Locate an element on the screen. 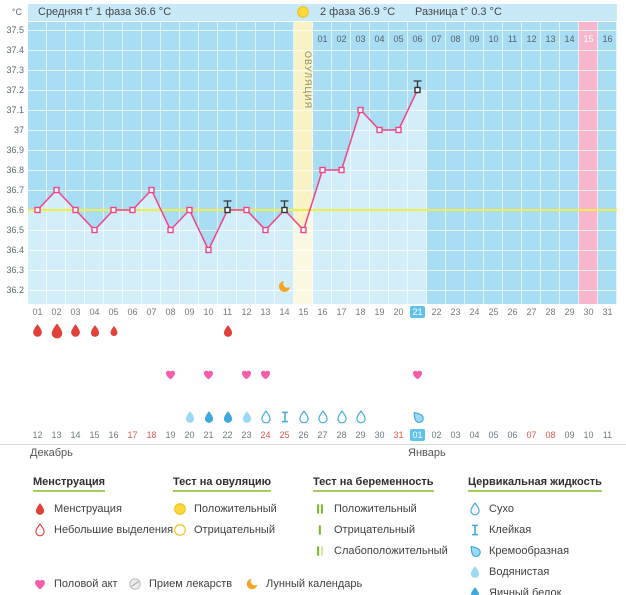 The height and width of the screenshot is (595, 626). cycle-day-label: 09 is located at coordinates (189, 312).